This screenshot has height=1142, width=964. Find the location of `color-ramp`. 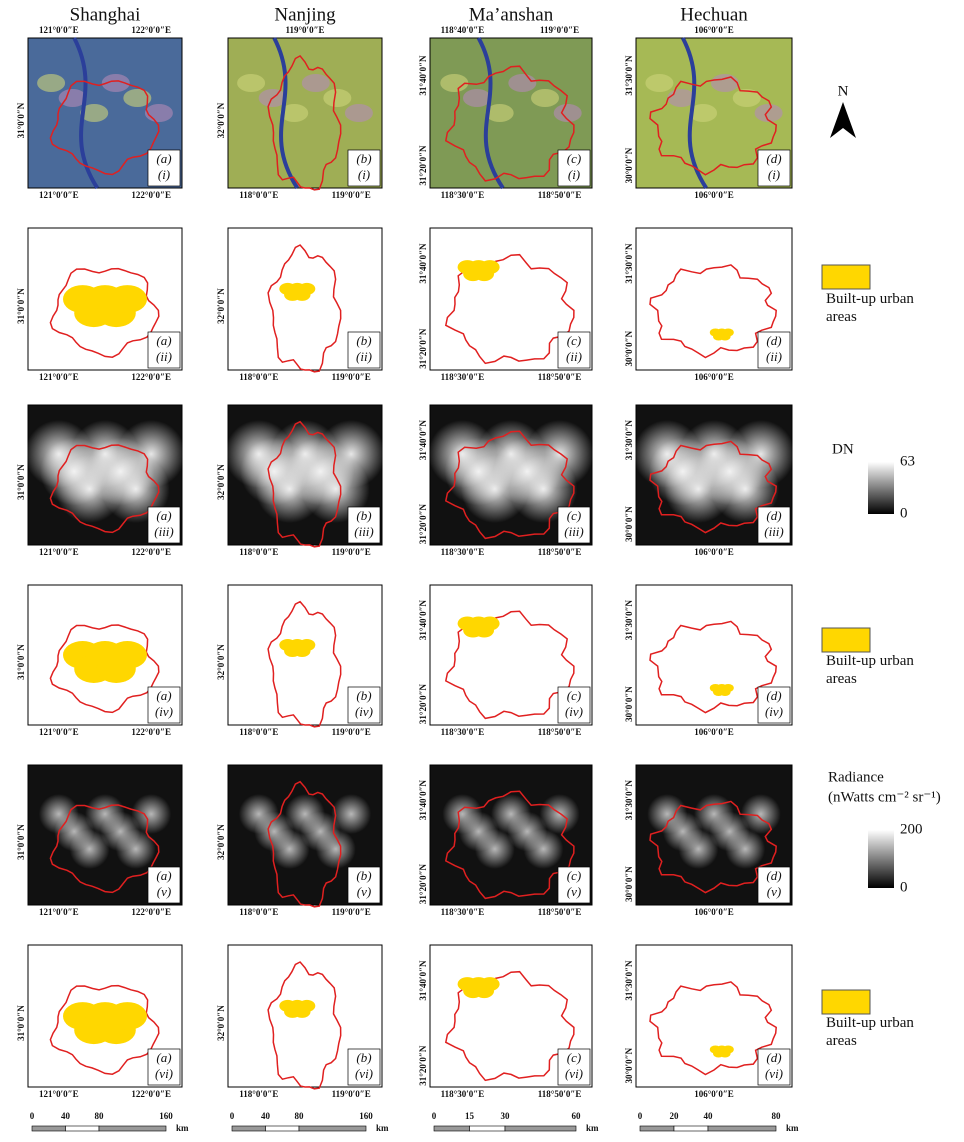

color-ramp is located at coordinates (881, 488).